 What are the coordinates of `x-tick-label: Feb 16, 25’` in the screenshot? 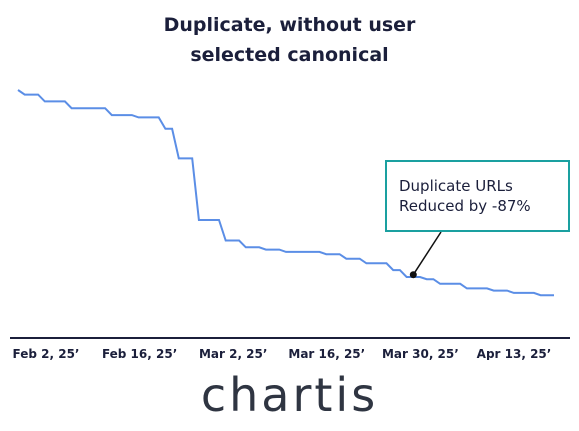 It's located at (139, 353).